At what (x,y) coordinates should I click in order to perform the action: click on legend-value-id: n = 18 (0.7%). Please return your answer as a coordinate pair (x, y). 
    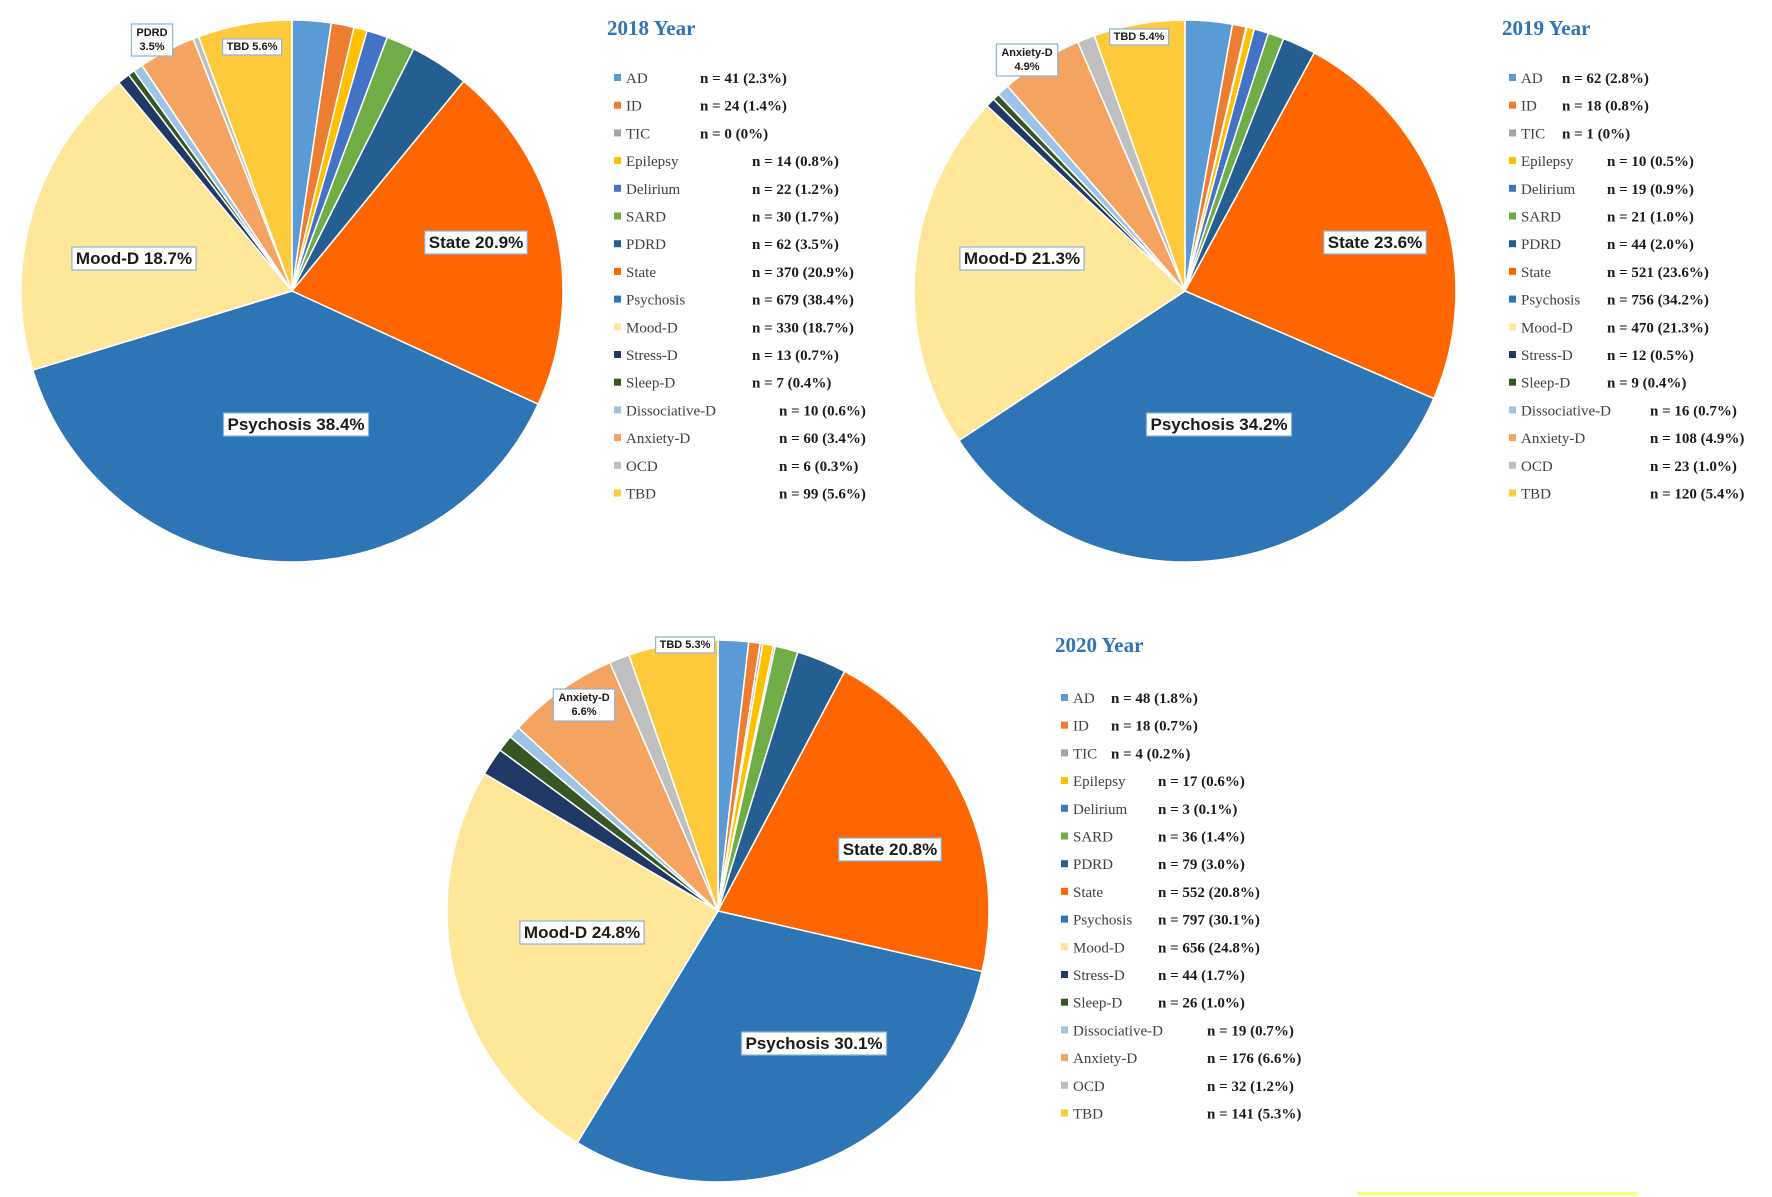
    Looking at the image, I should click on (1154, 727).